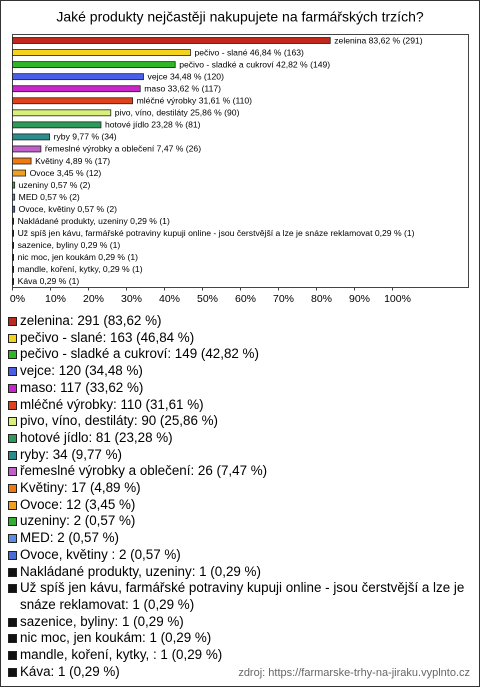 The image size is (480, 687). What do you see at coordinates (93, 299) in the screenshot?
I see `x-tick-label: 20%` at bounding box center [93, 299].